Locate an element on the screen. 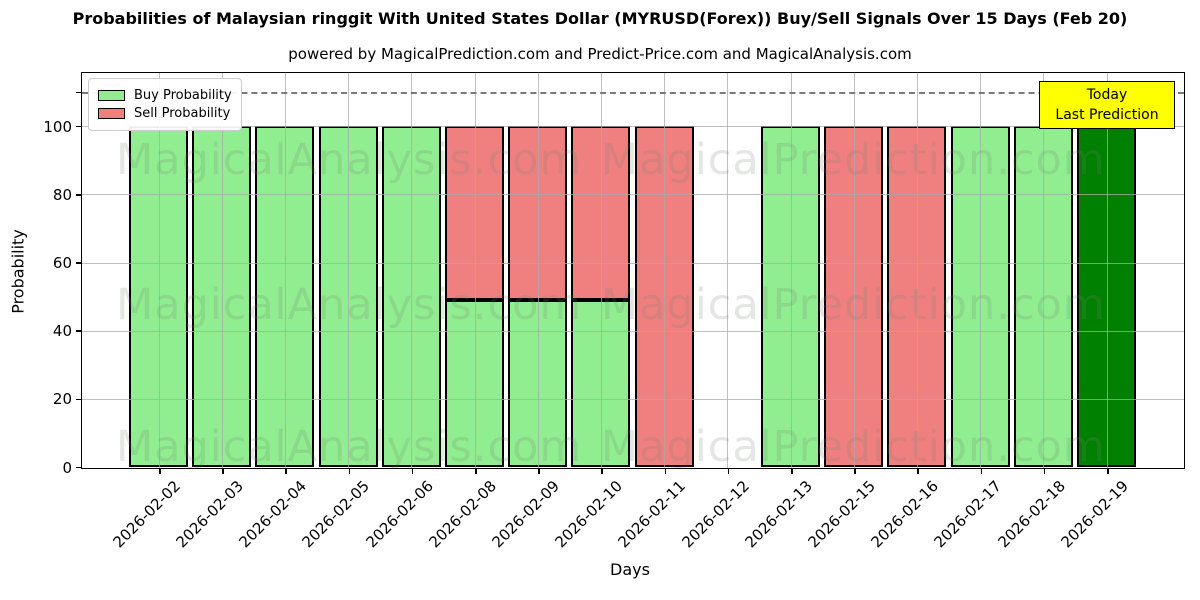  legend-label-buy: Buy Probability is located at coordinates (183, 95).